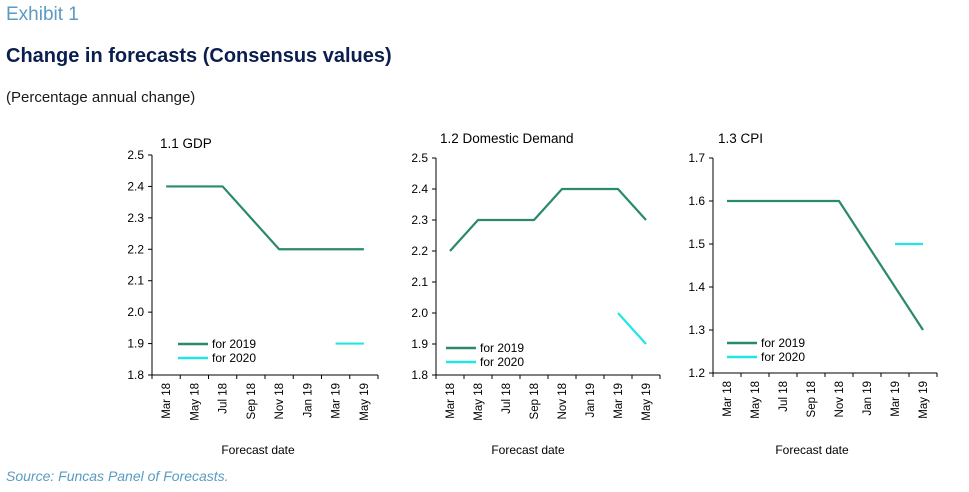 Image resolution: width=969 pixels, height=492 pixels. I want to click on page-subtitle: (Percentage annual change), so click(101, 97).